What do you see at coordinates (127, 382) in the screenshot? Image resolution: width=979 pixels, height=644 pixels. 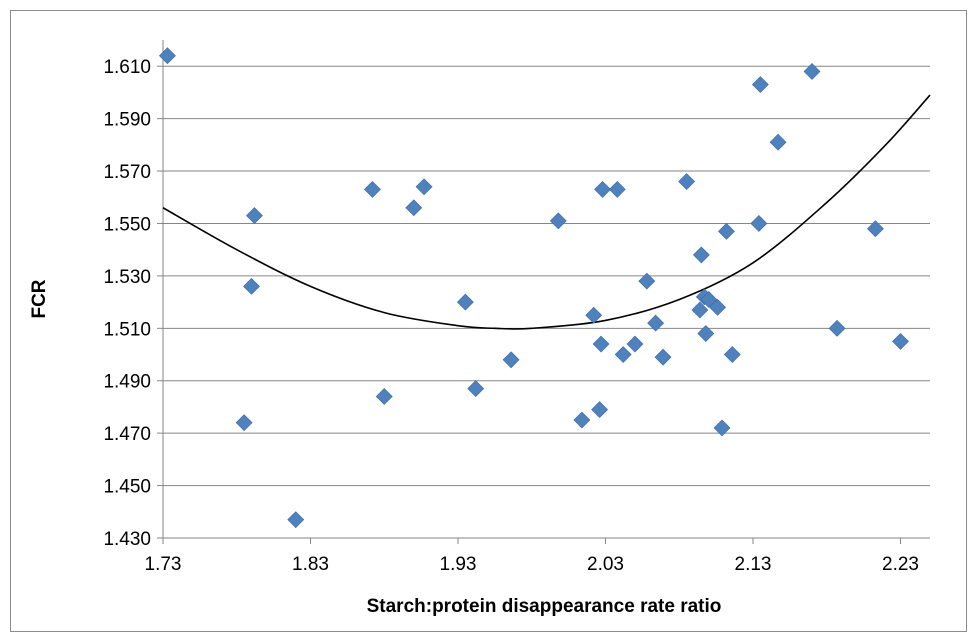 I see `y-tick-label: 1.490` at bounding box center [127, 382].